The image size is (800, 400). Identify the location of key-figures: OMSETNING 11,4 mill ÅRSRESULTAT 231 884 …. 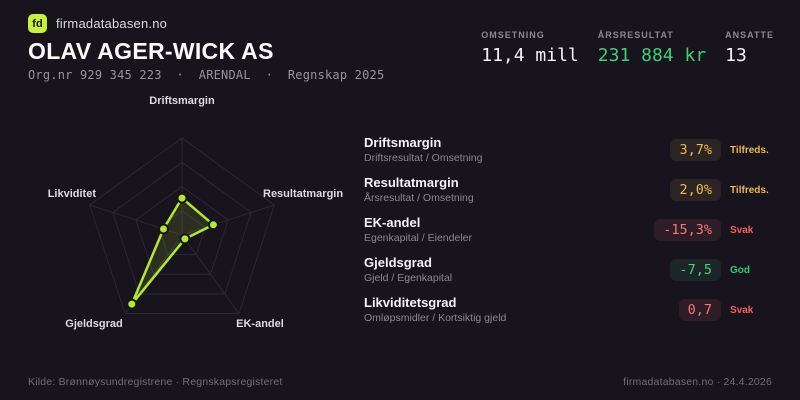
(627, 48).